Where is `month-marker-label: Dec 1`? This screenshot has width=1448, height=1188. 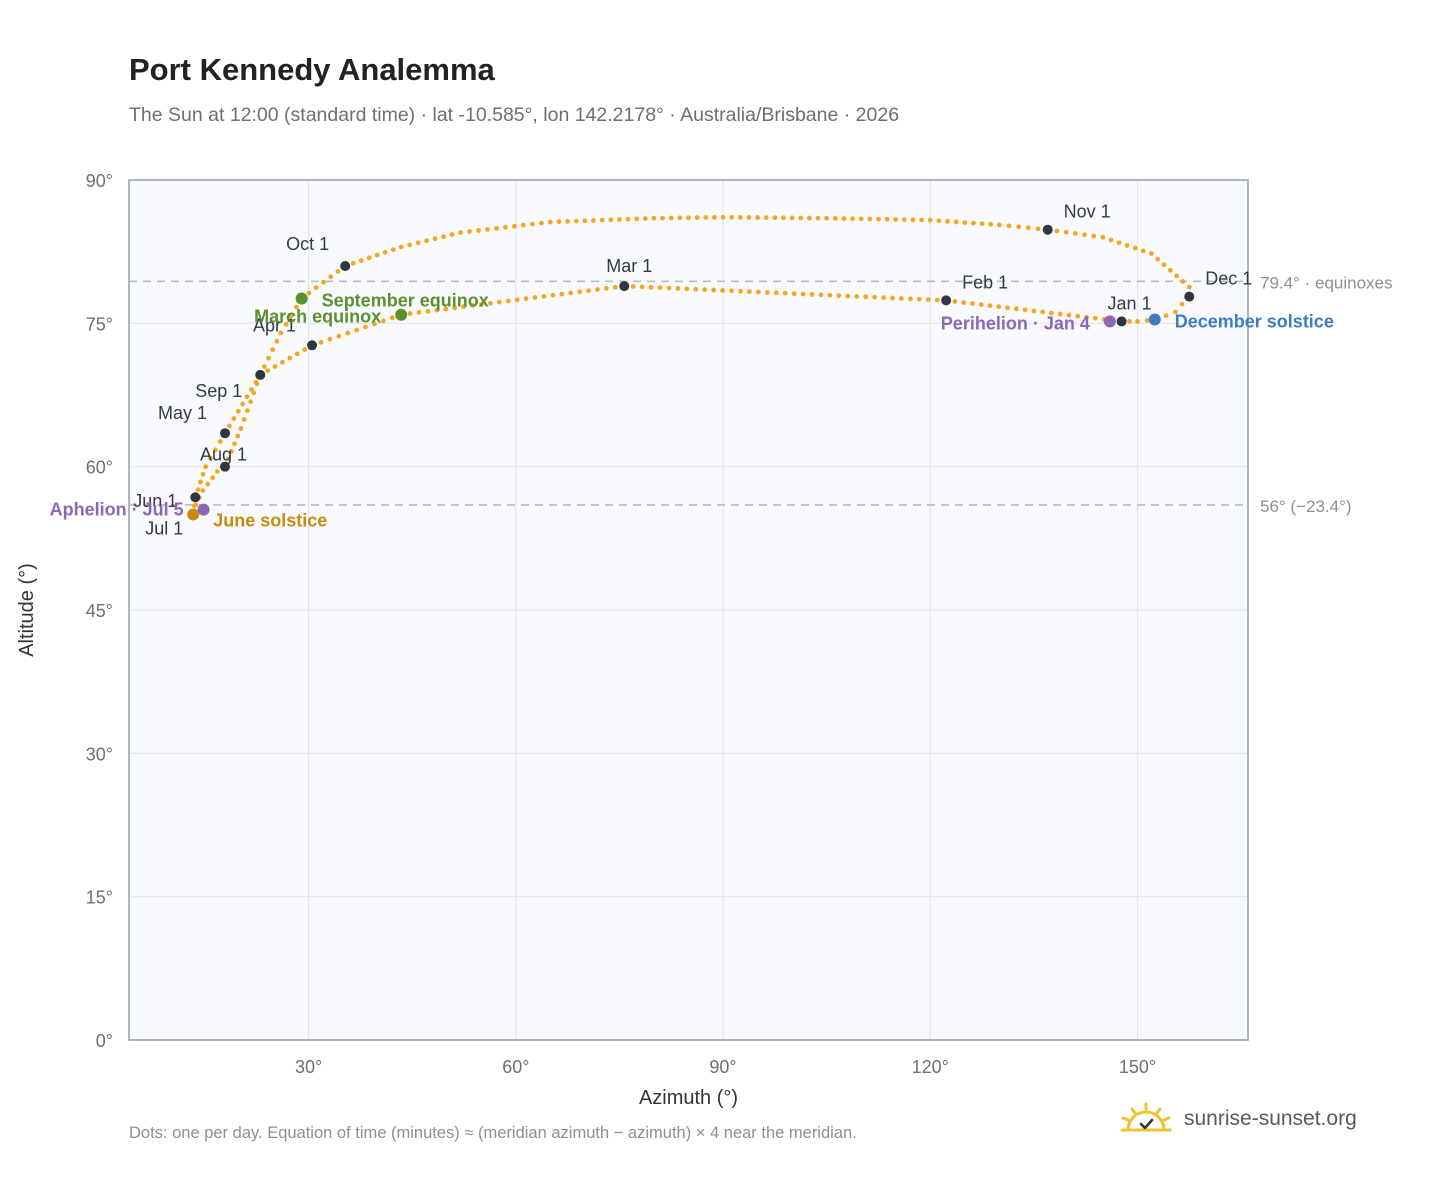
month-marker-label: Dec 1 is located at coordinates (1228, 279).